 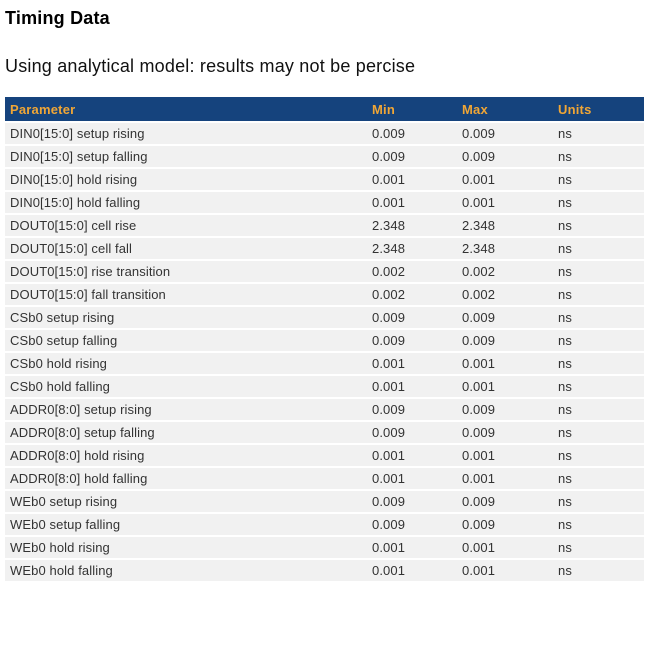 What do you see at coordinates (505, 110) in the screenshot?
I see `header-max: Max` at bounding box center [505, 110].